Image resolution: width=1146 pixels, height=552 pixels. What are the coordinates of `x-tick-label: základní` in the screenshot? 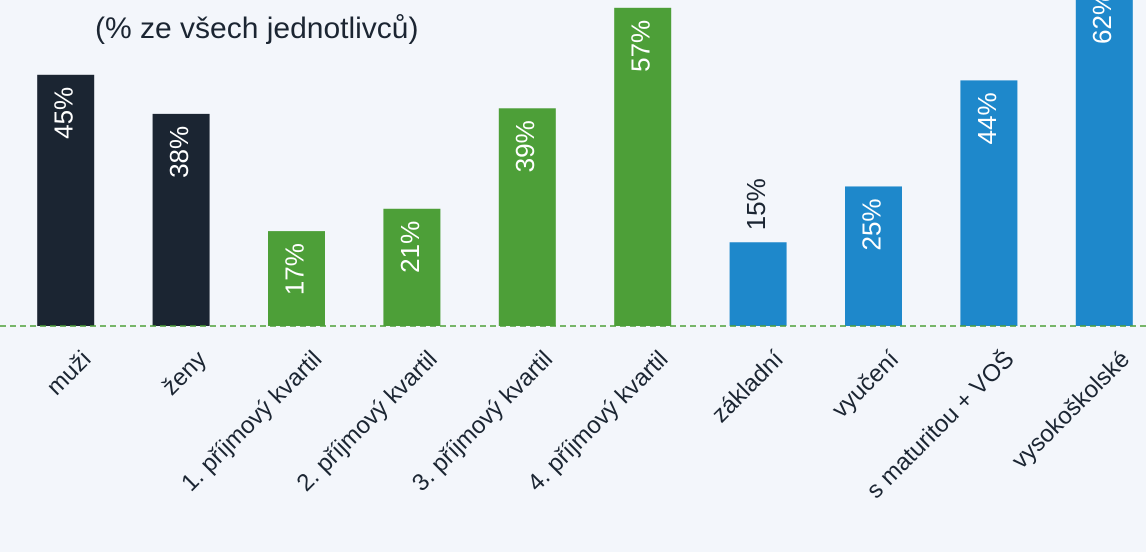 It's located at (748, 386).